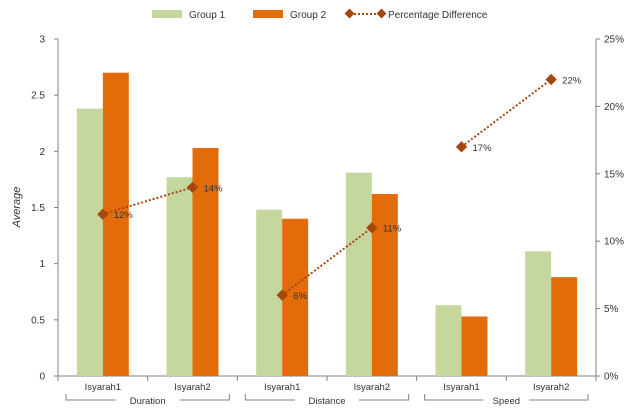 The width and height of the screenshot is (625, 415). I want to click on y2-tick-label: 0%, so click(611, 377).